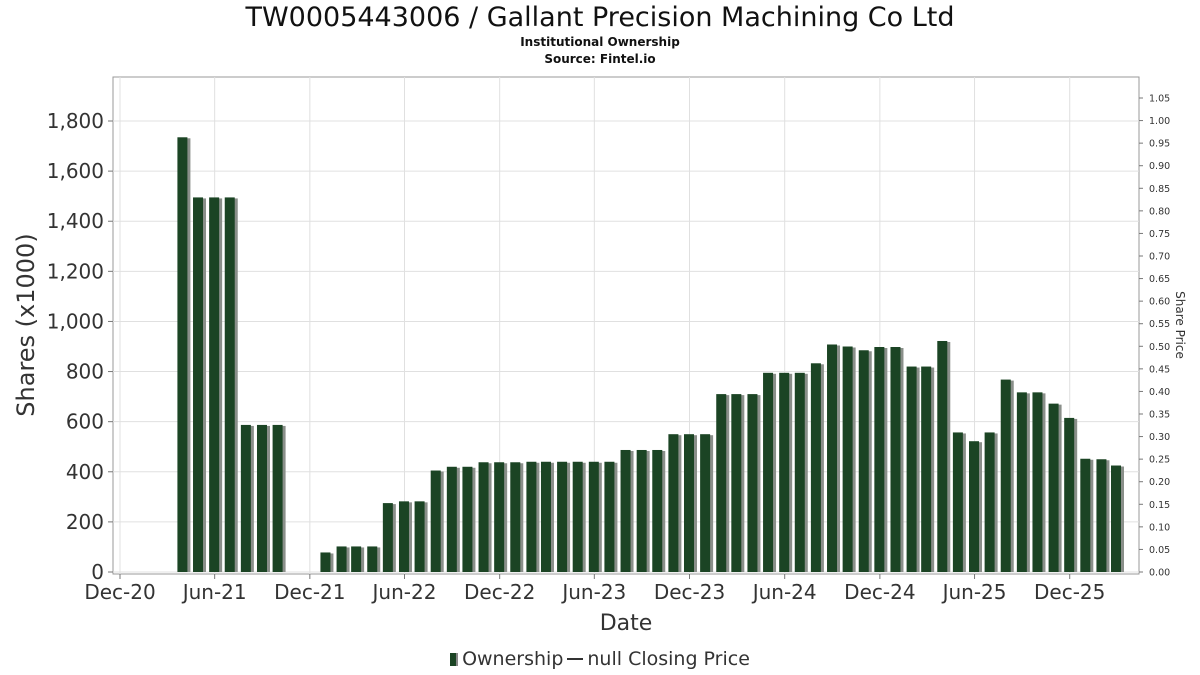 The image size is (1200, 675). What do you see at coordinates (974, 592) in the screenshot?
I see `x-tick-label: Jun-25` at bounding box center [974, 592].